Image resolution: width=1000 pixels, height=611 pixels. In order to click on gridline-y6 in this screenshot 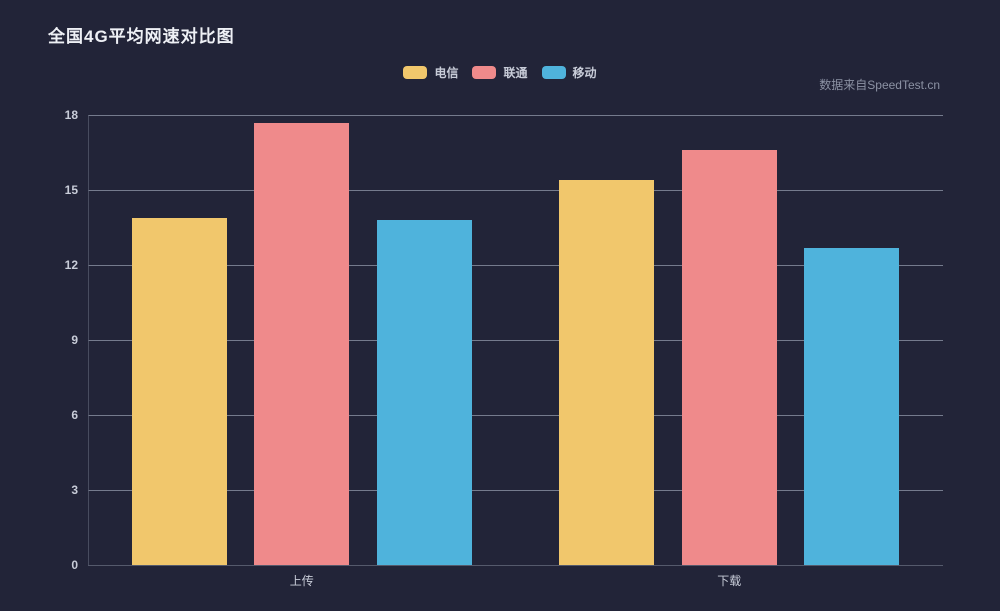, I will do `click(515, 415)`.